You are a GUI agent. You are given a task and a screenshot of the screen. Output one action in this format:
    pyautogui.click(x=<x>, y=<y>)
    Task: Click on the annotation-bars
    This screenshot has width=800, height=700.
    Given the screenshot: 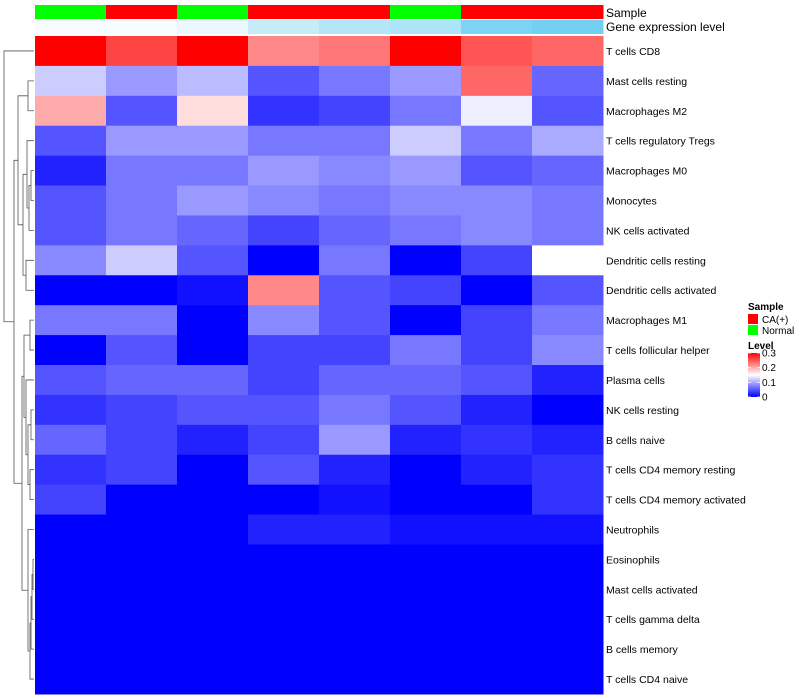 What is the action you would take?
    pyautogui.click(x=319, y=19)
    